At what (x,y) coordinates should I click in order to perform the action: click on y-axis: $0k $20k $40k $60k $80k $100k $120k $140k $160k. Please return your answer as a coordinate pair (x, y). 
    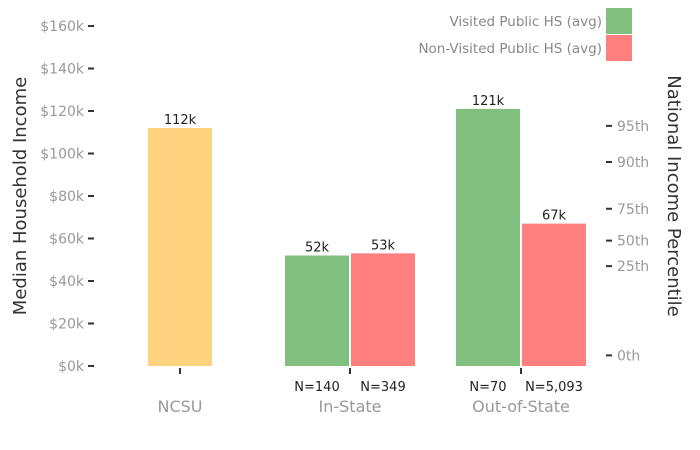
    Looking at the image, I should click on (67, 197).